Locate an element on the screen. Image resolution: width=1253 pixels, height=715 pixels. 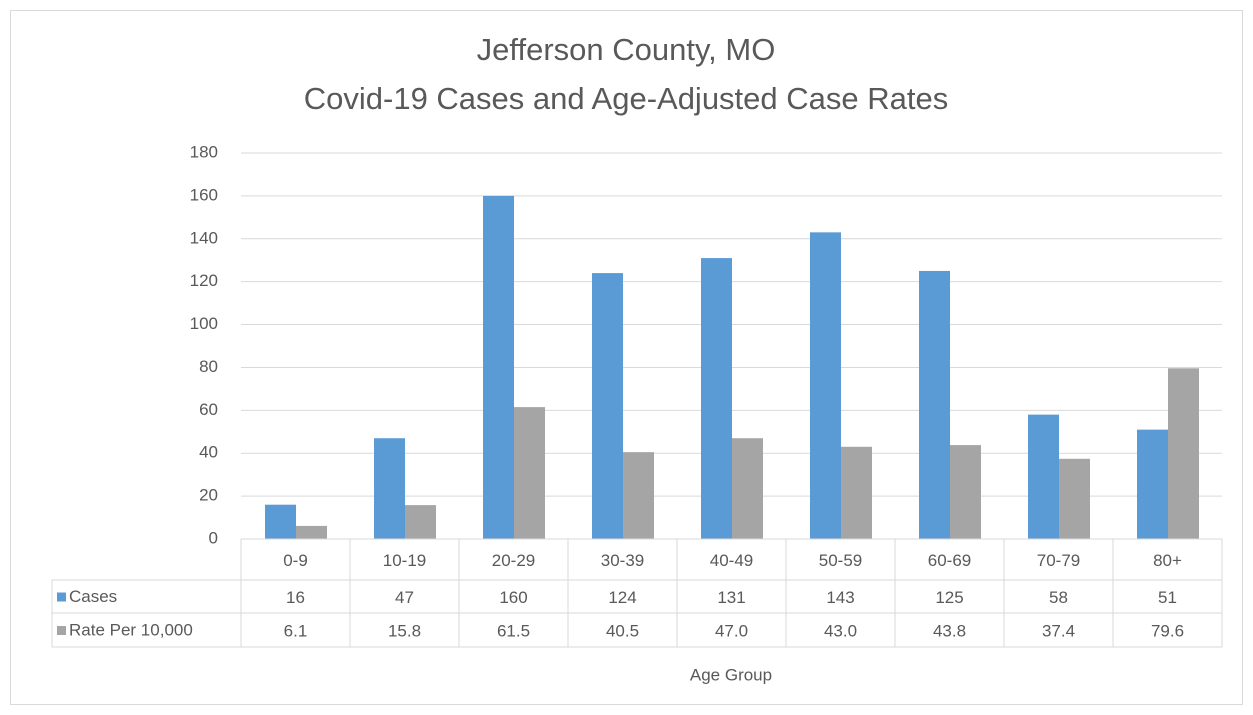
x-tick-label: 40-49 is located at coordinates (731, 560).